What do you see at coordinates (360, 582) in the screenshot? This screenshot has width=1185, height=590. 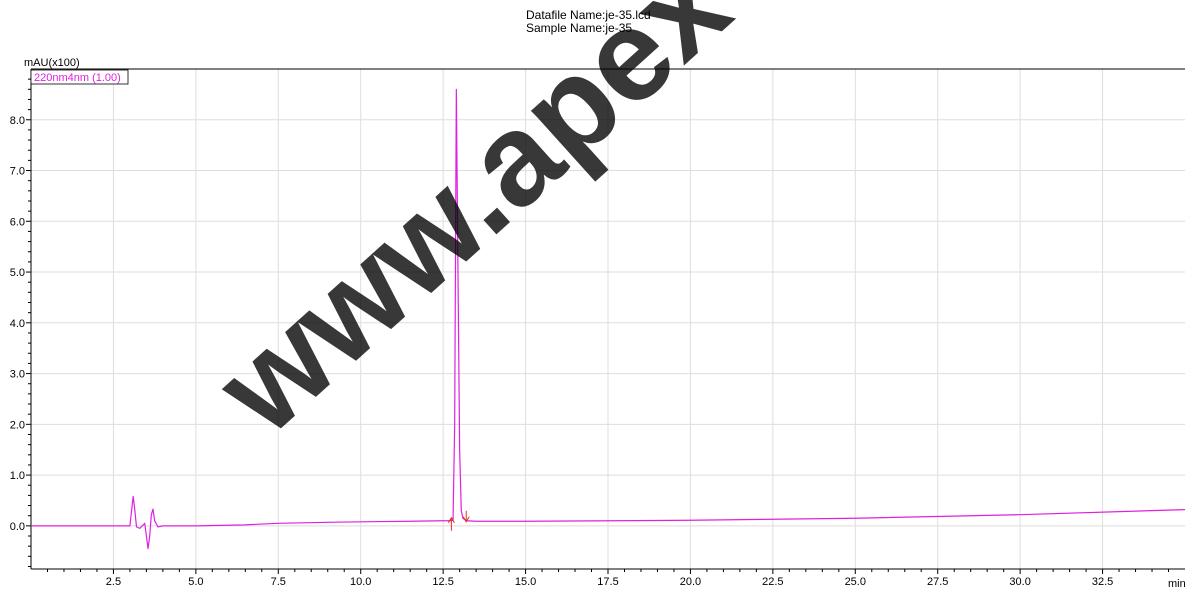 I see `x-tick-label-3: 10.0` at bounding box center [360, 582].